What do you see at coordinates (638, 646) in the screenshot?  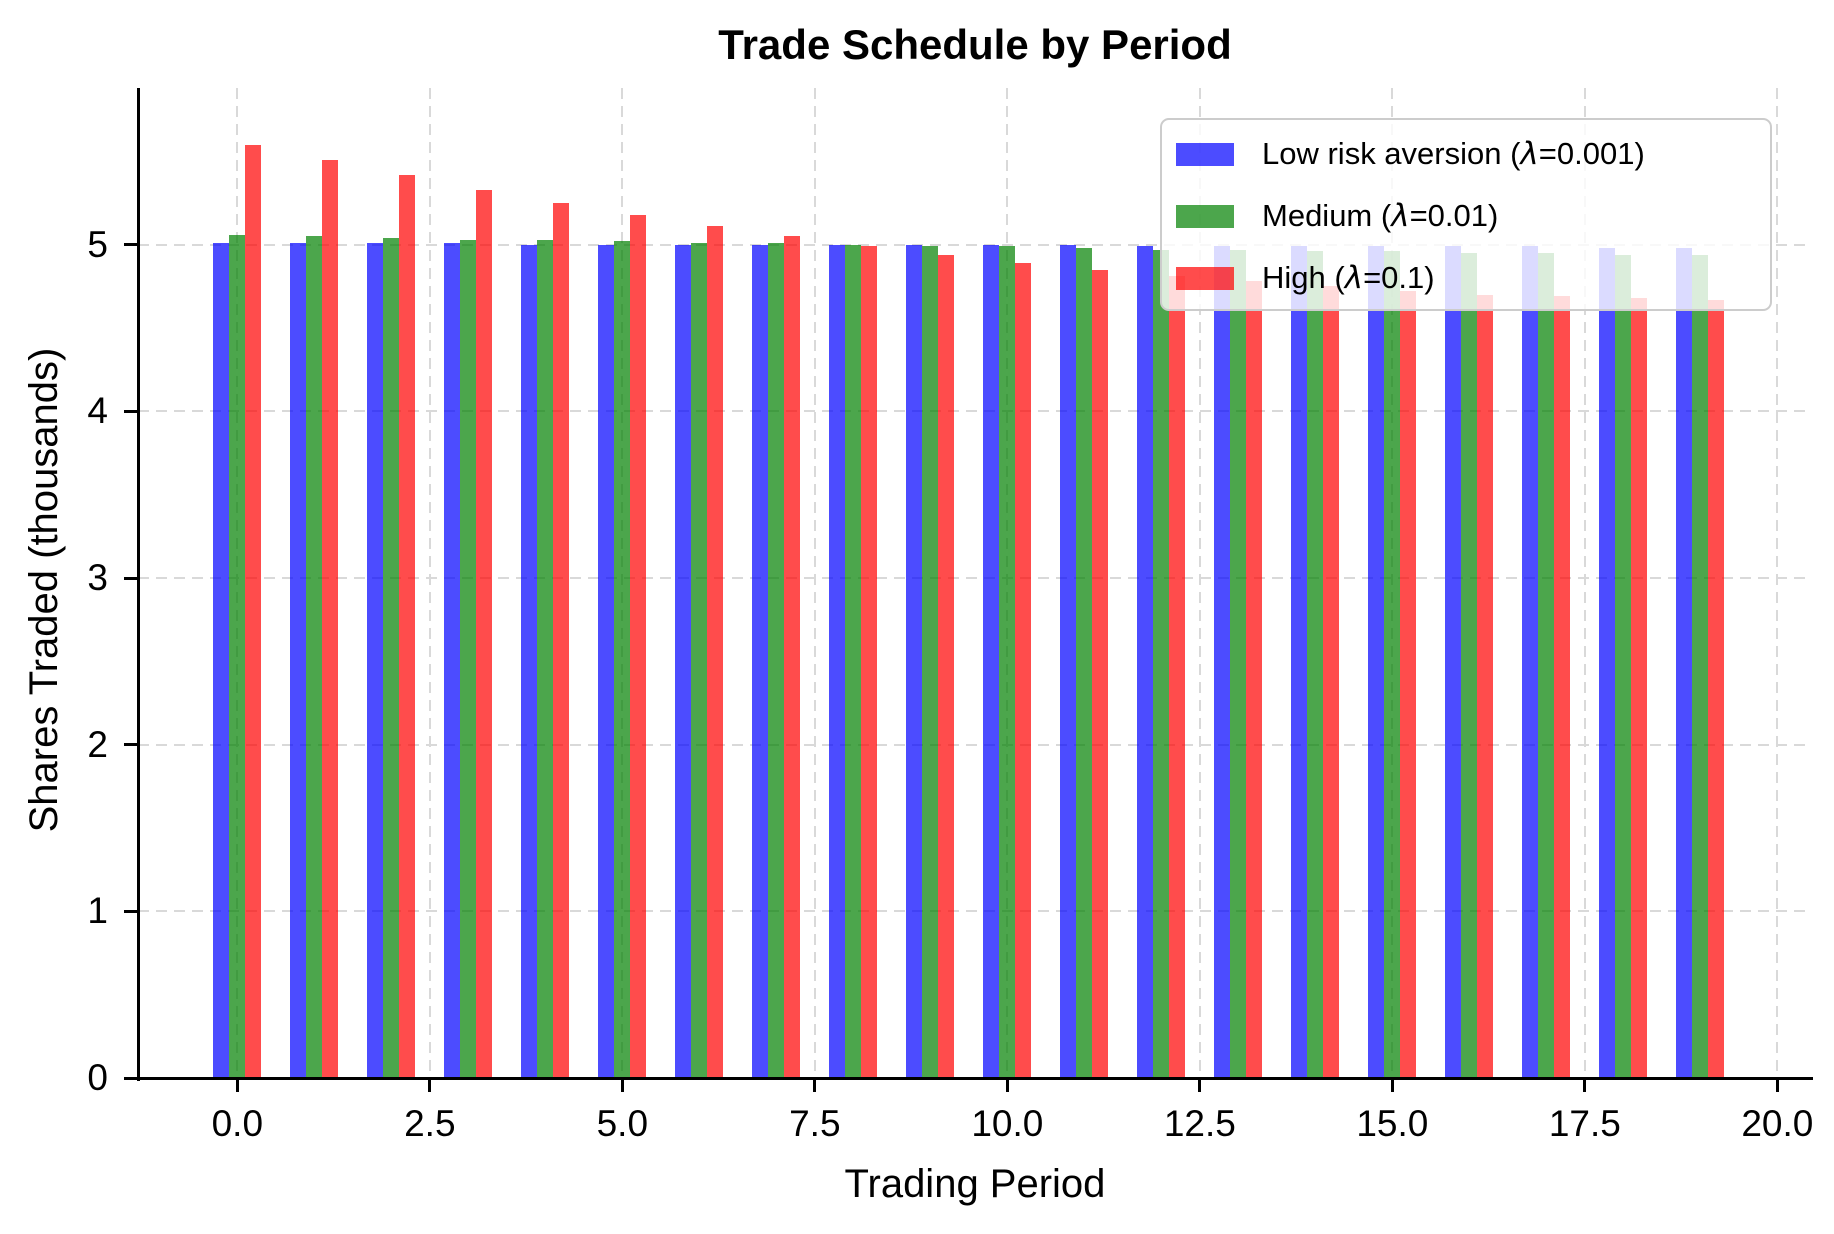 I see `bar-series2-period5` at bounding box center [638, 646].